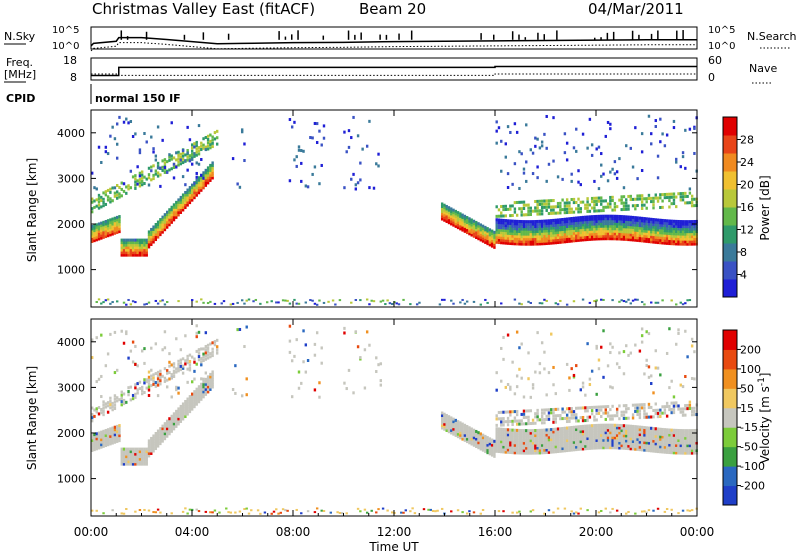  I want to click on noise-left-label: N.Sky, so click(20, 36).